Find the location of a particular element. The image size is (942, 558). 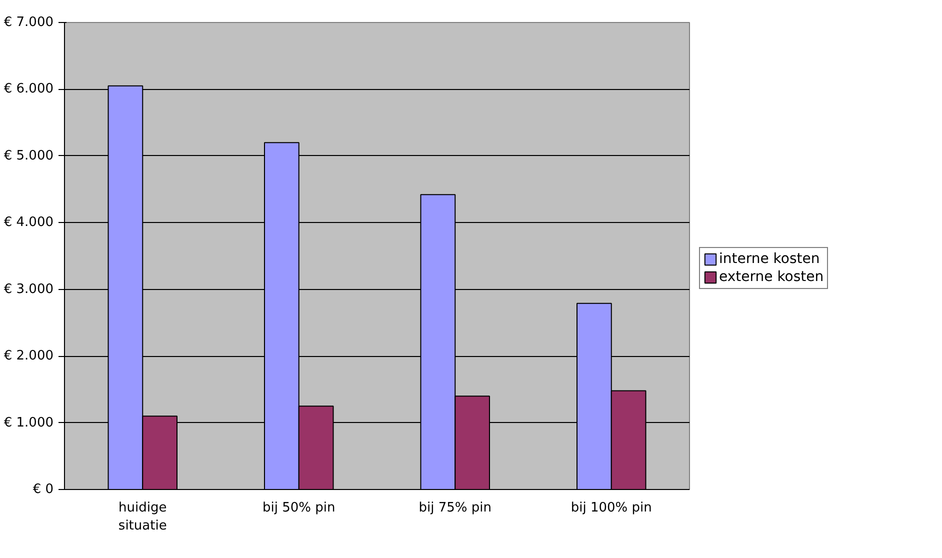

legend-label: externe kosten is located at coordinates (771, 277).